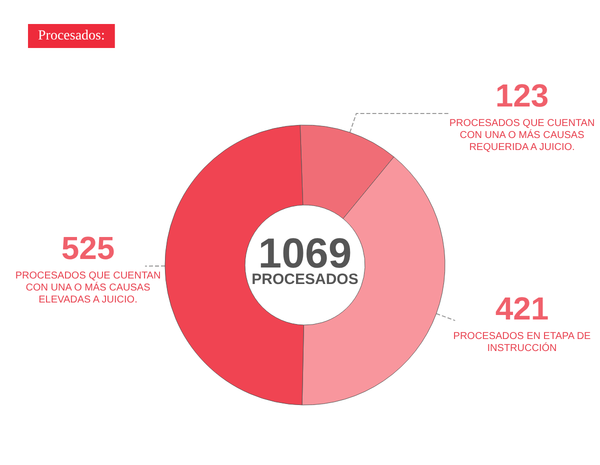 This screenshot has height=465, width=600. What do you see at coordinates (71, 36) in the screenshot?
I see `chart-title: Procesados:` at bounding box center [71, 36].